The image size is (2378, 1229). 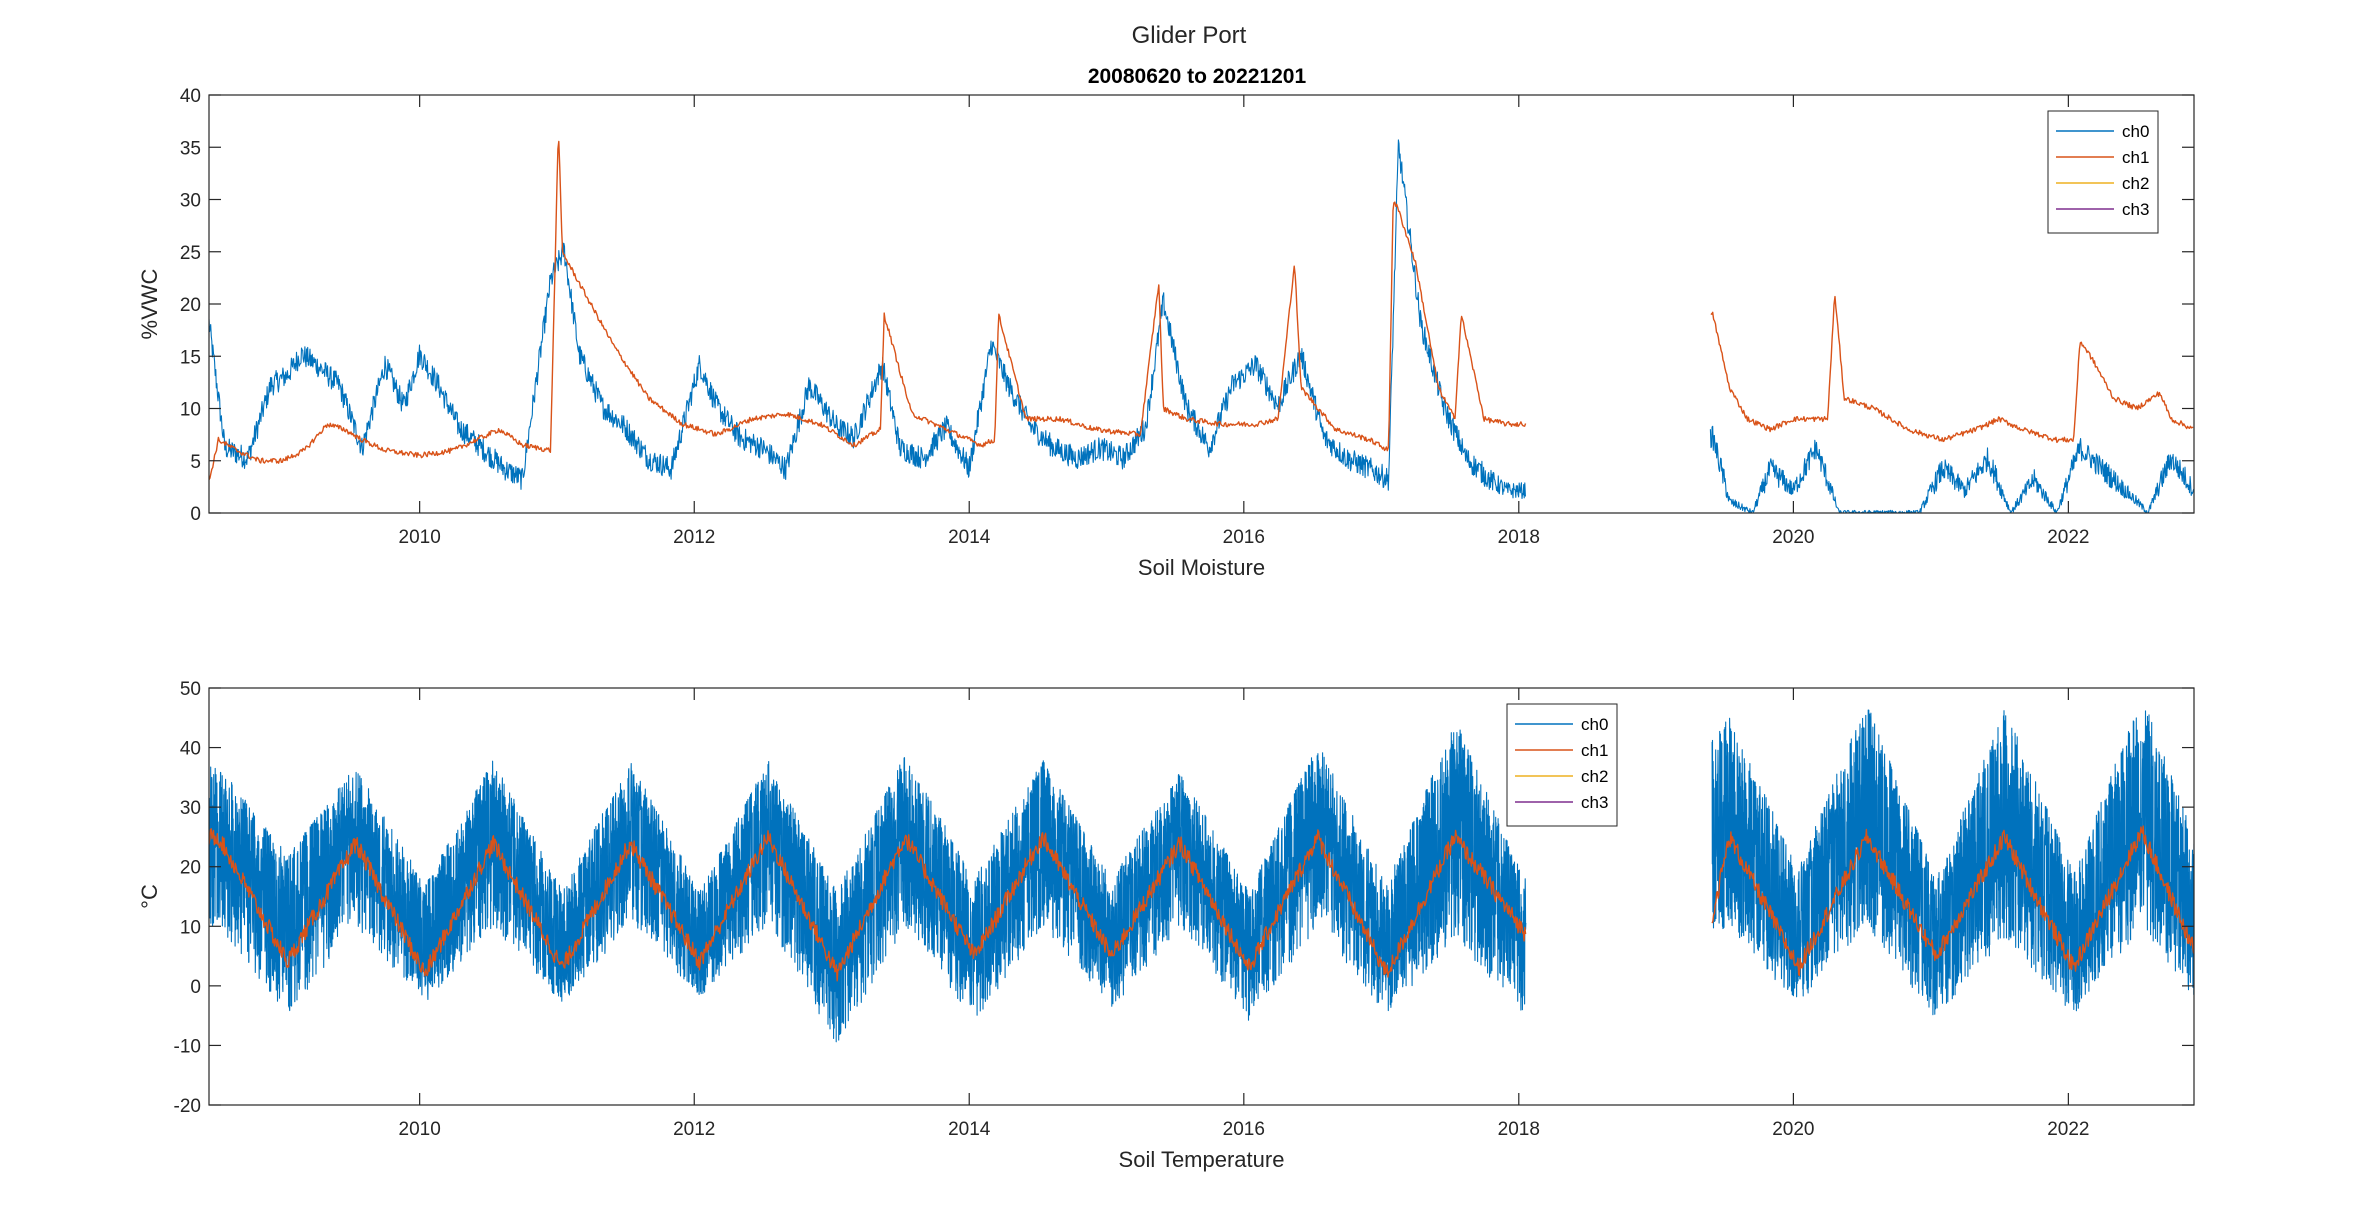 I want to click on soil-temperature-legend: ch0 ch1 ch2 ch3, so click(x=1562, y=765).